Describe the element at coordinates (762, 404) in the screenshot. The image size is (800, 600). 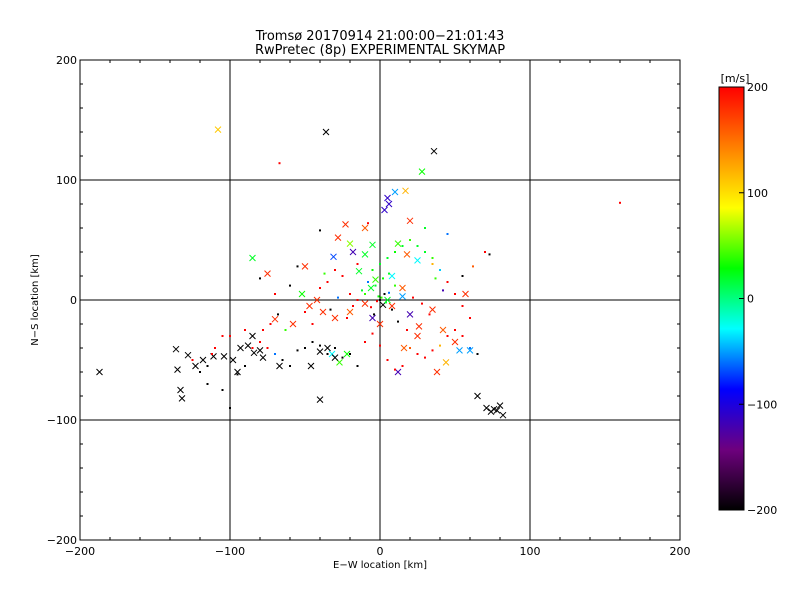
I see `colorbar-tick-label: −100` at that location.